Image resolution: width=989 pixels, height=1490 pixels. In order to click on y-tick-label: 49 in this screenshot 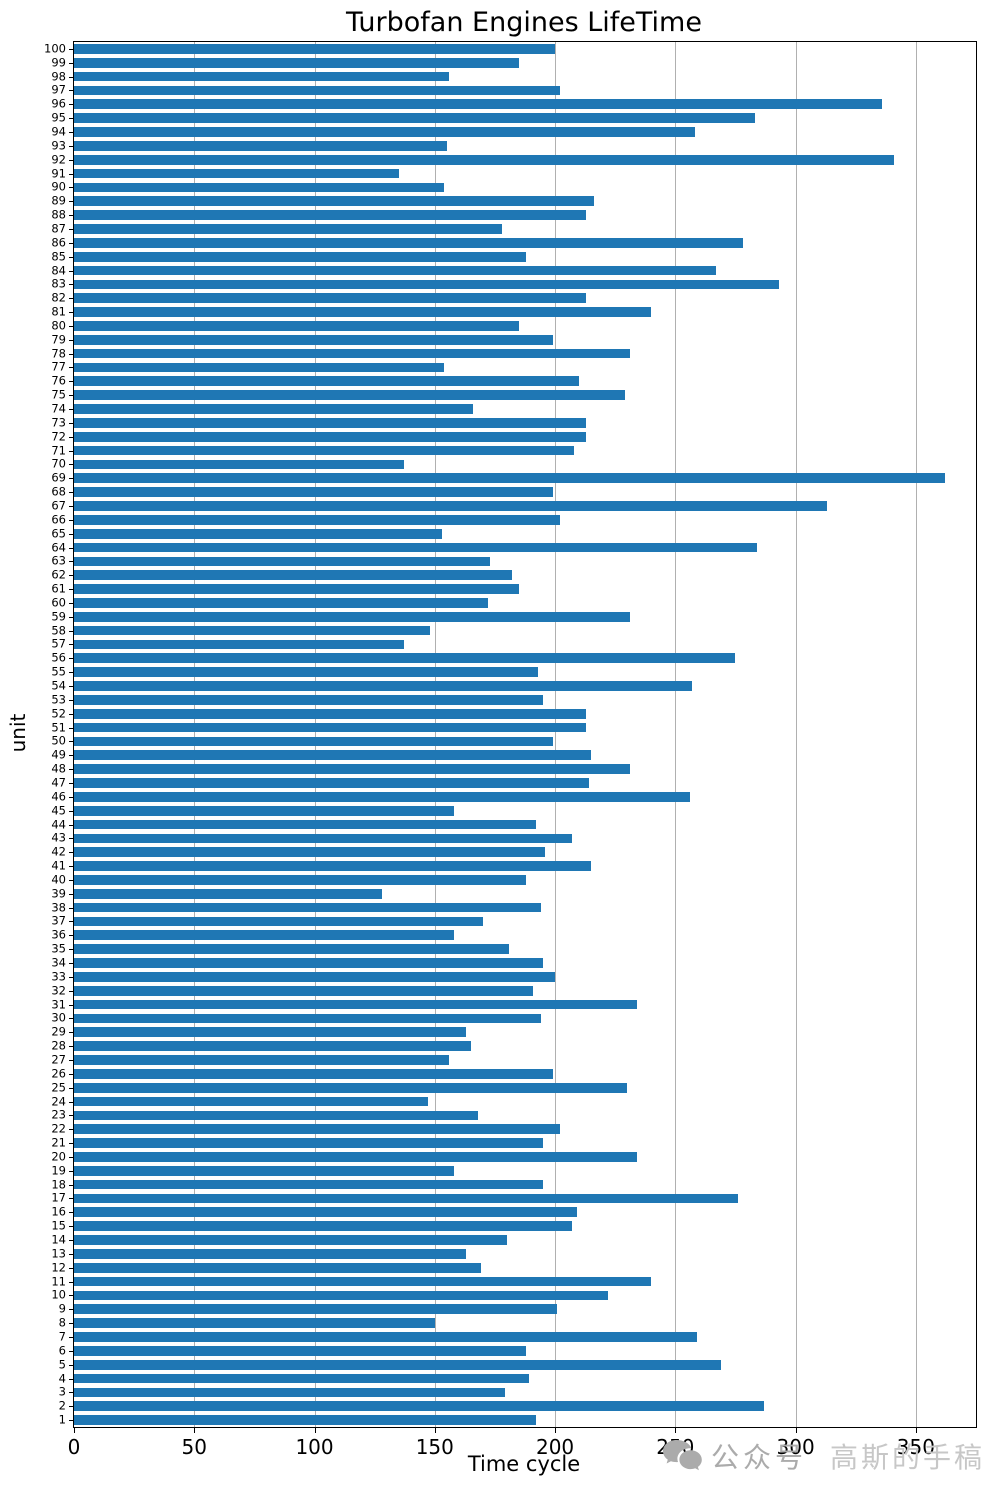, I will do `click(58, 754)`.